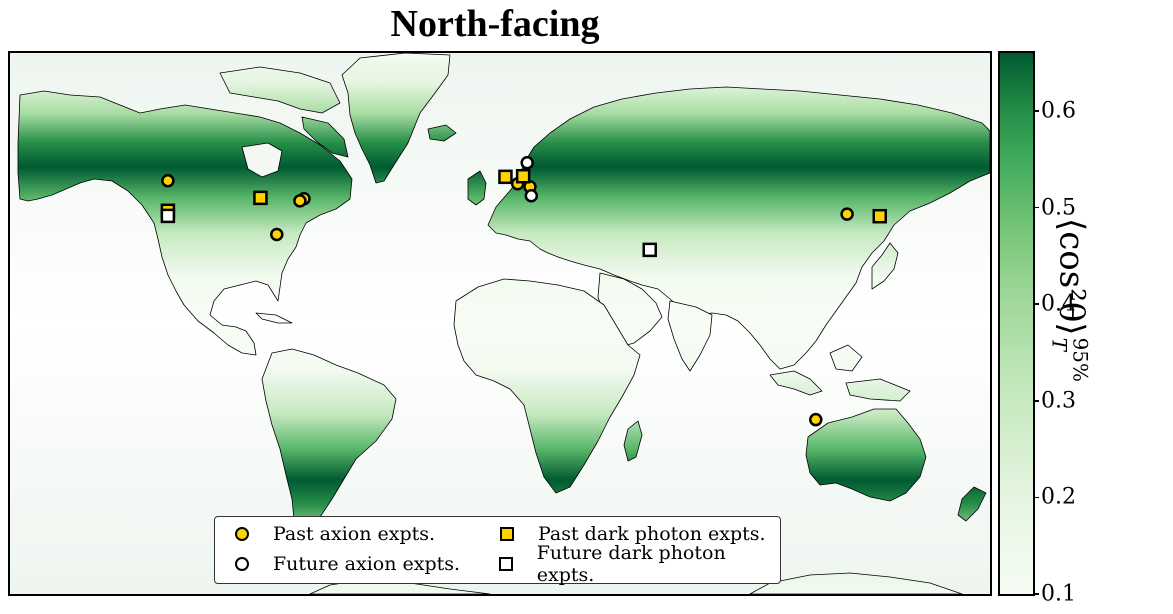 The height and width of the screenshot is (614, 1173). I want to click on colorbar-gradient, so click(1016, 323).